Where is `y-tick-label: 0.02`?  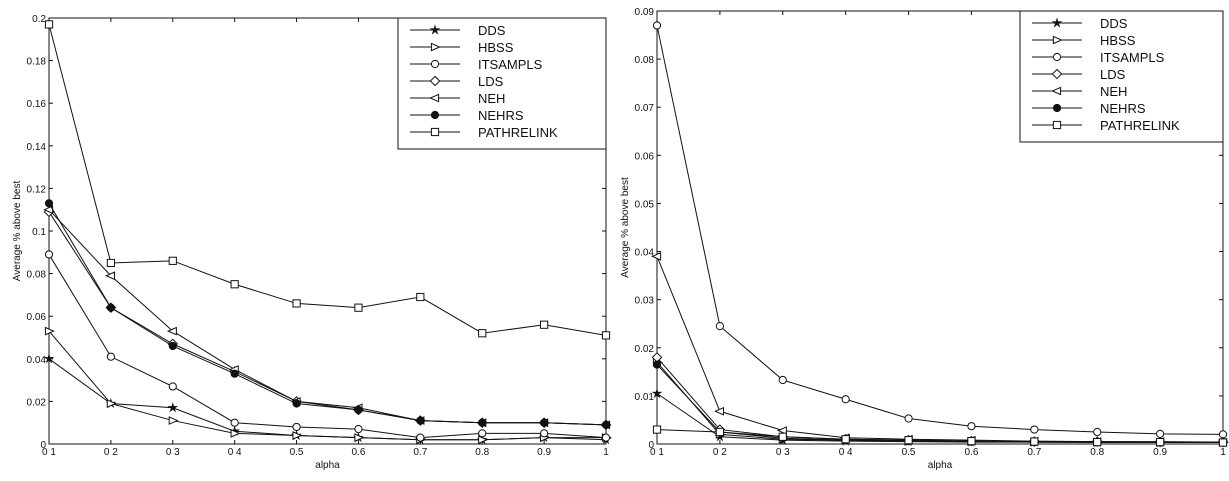
y-tick-label: 0.02 is located at coordinates (645, 349).